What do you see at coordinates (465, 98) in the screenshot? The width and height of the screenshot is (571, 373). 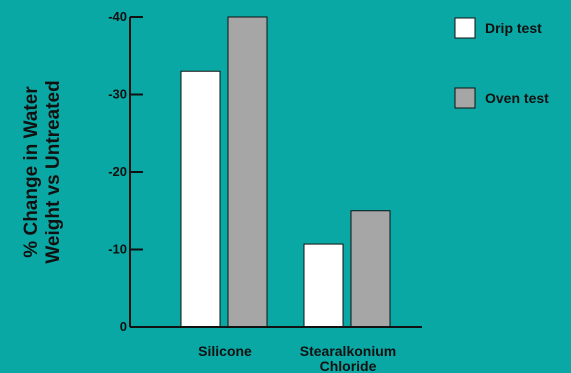 I see `legend-swatch-oven` at bounding box center [465, 98].